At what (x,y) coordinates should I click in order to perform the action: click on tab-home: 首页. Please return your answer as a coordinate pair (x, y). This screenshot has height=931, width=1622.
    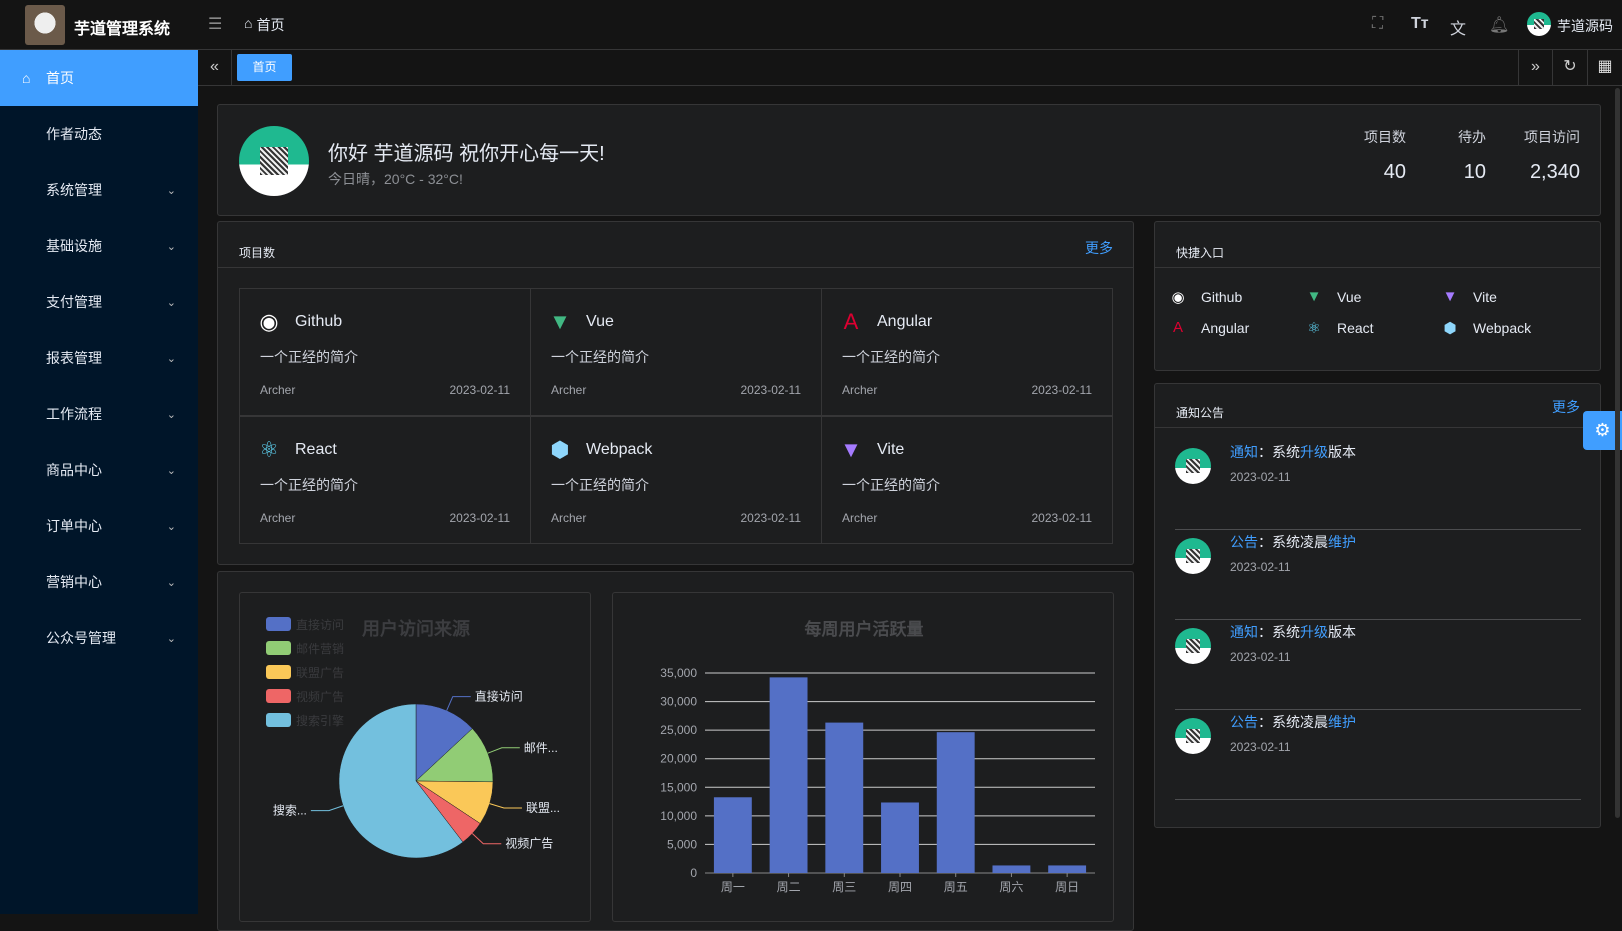
    Looking at the image, I should click on (264, 67).